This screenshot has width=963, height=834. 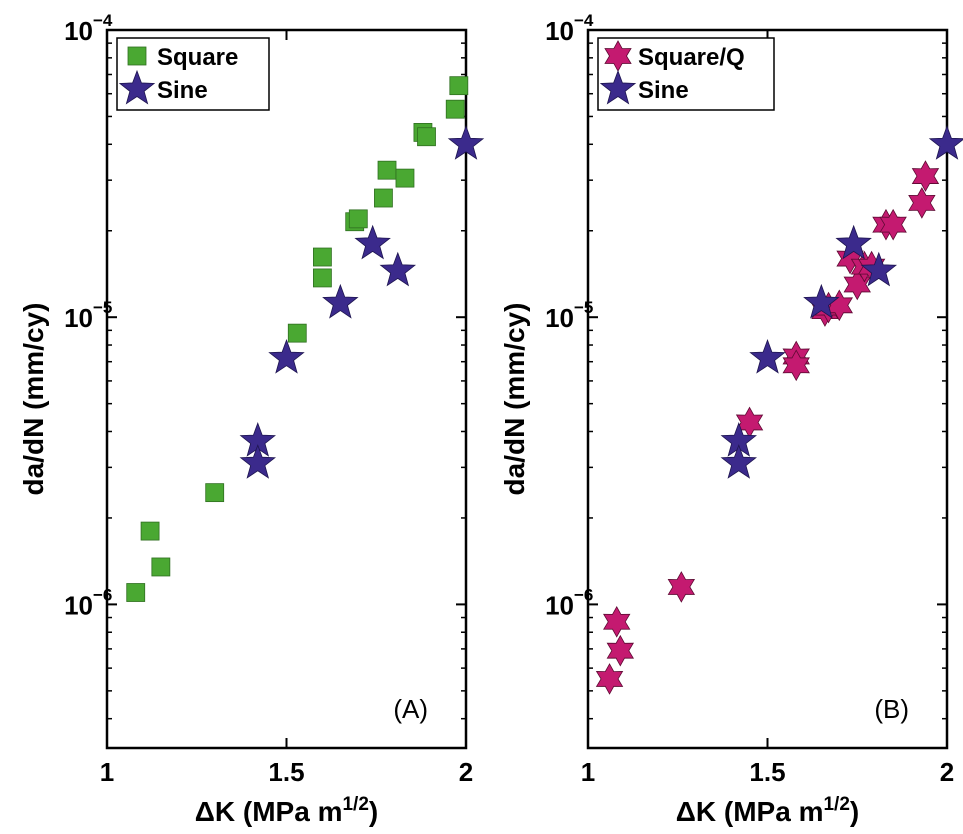 What do you see at coordinates (891, 709) in the screenshot?
I see `panel-label: (B)` at bounding box center [891, 709].